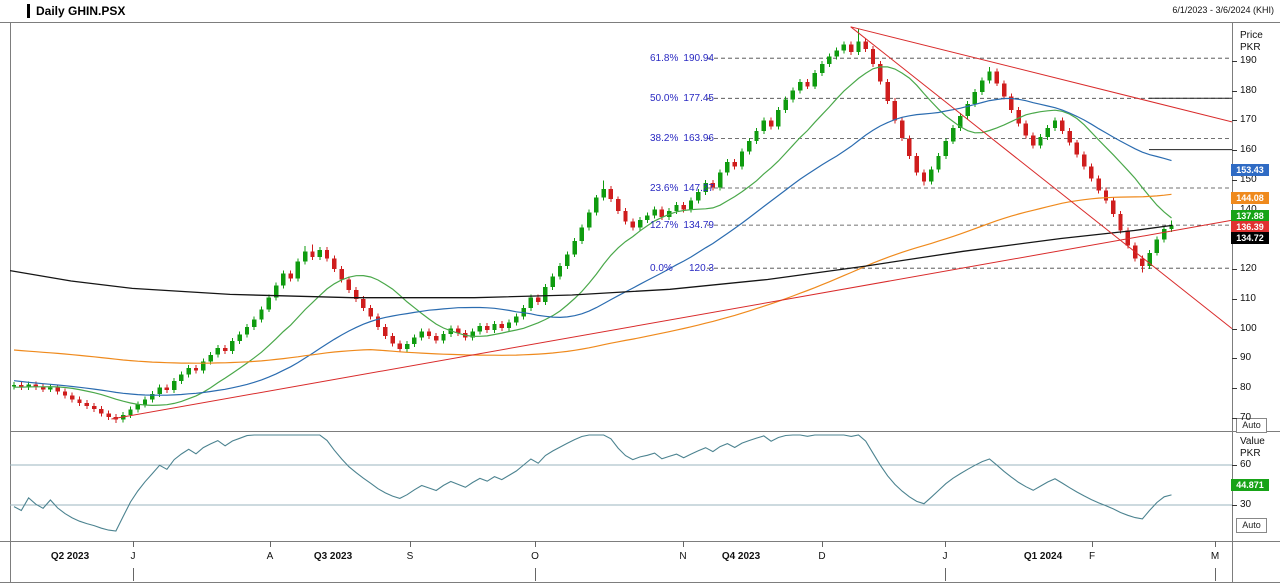 The height and width of the screenshot is (583, 1280). Describe the element at coordinates (682, 138) in the screenshot. I see `fib-level-label: 38.2% 163.96` at that location.